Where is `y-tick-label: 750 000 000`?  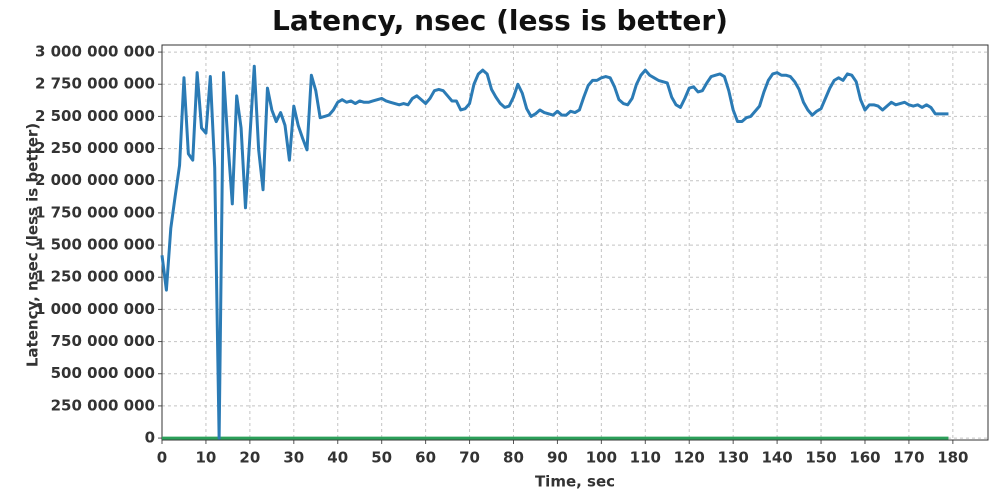 y-tick-label: 750 000 000 is located at coordinates (103, 341).